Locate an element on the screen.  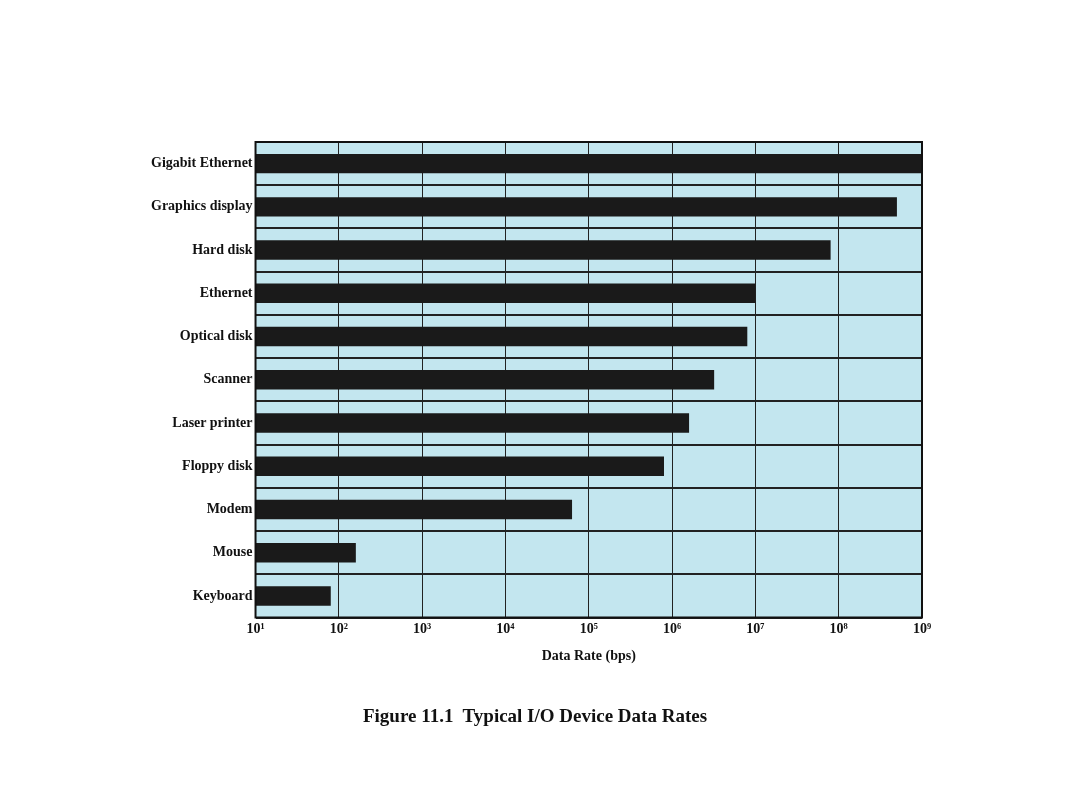
y-tick-label: Optical disk is located at coordinates (216, 336).